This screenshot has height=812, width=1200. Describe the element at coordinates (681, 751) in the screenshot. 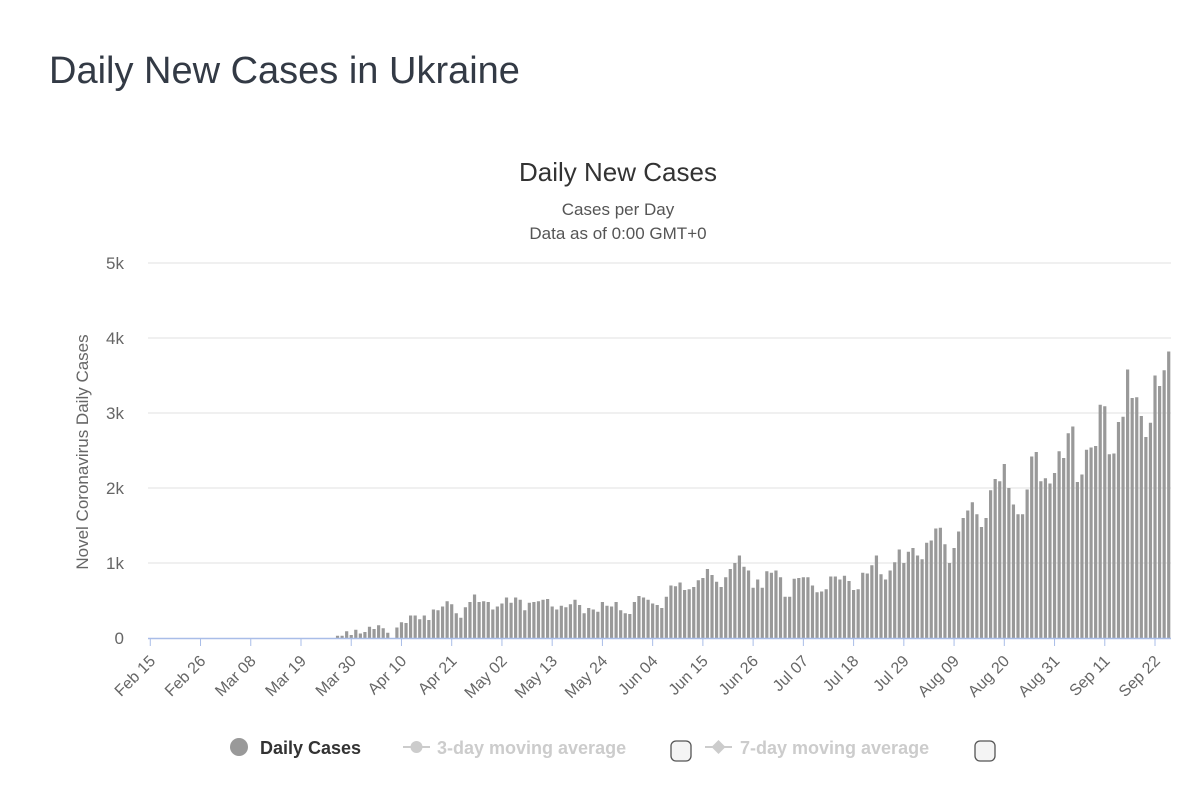

I see `legend-3day-checkbox` at that location.